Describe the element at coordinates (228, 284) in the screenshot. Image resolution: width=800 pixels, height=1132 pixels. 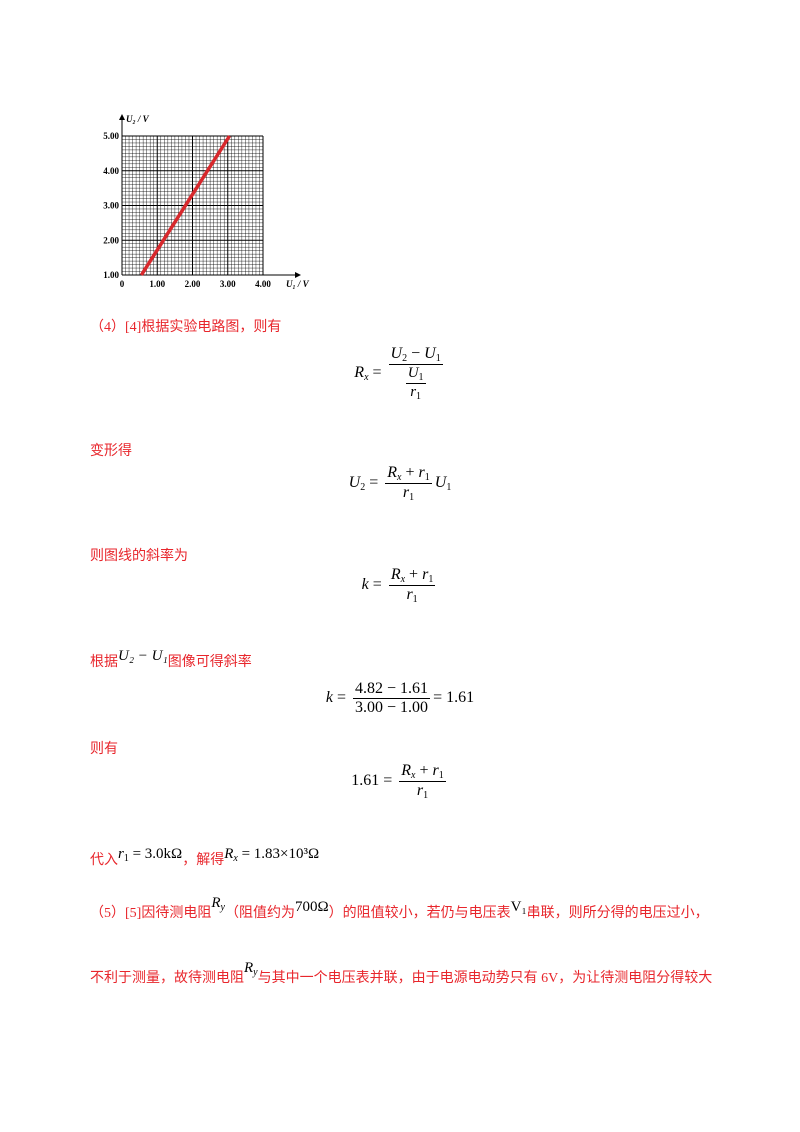
I see `x-tick-label: 3.00` at that location.